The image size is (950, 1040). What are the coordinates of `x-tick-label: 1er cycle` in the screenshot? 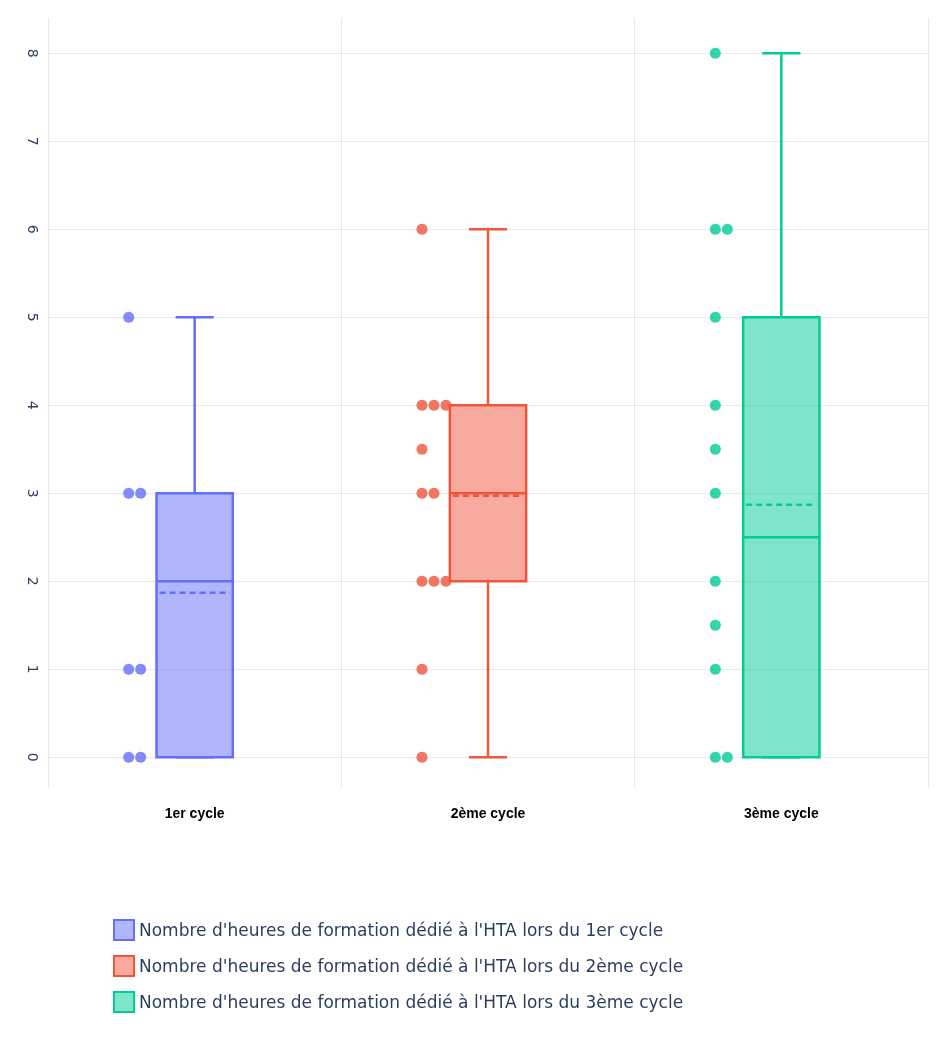 It's located at (194, 813).